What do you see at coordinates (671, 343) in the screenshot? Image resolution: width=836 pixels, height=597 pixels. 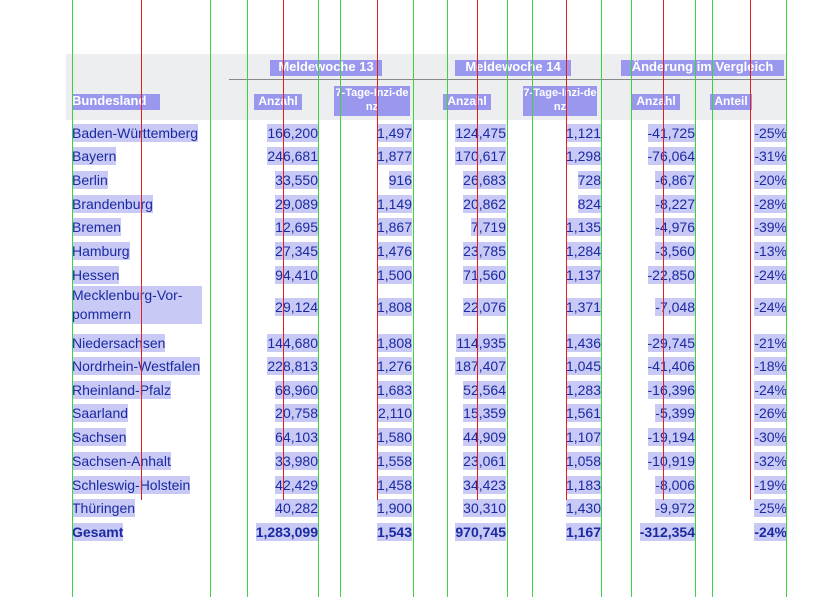 I see `cell-count-diff: -29,745` at bounding box center [671, 343].